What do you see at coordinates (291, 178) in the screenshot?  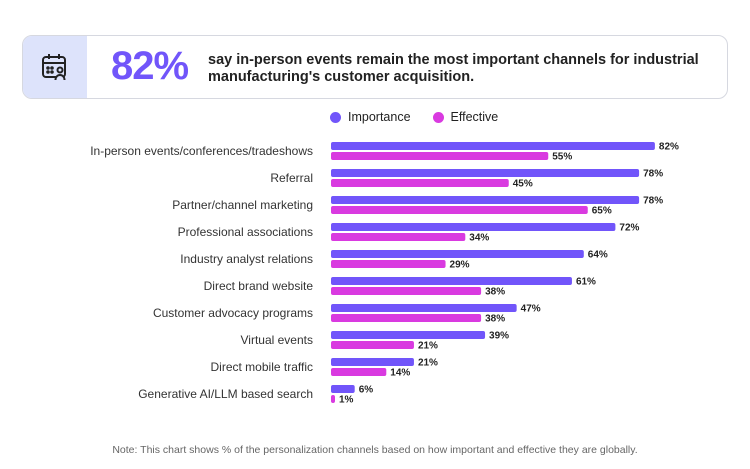 I see `category-label: Referral` at bounding box center [291, 178].